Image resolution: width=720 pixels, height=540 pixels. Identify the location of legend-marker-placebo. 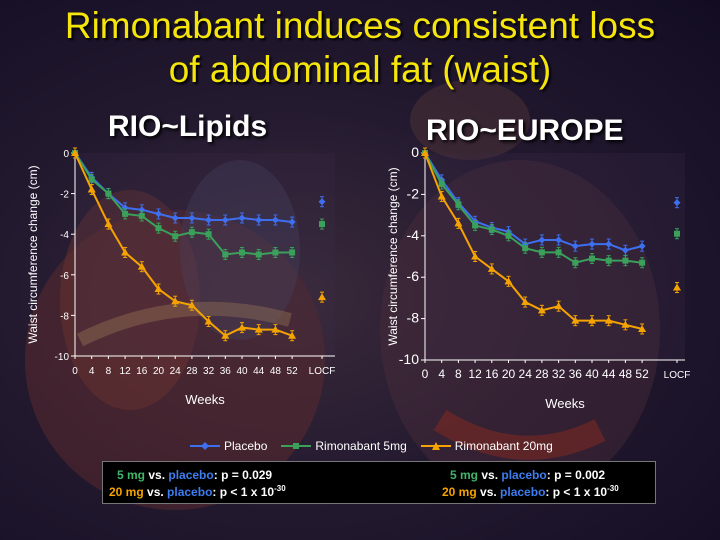
(205, 446).